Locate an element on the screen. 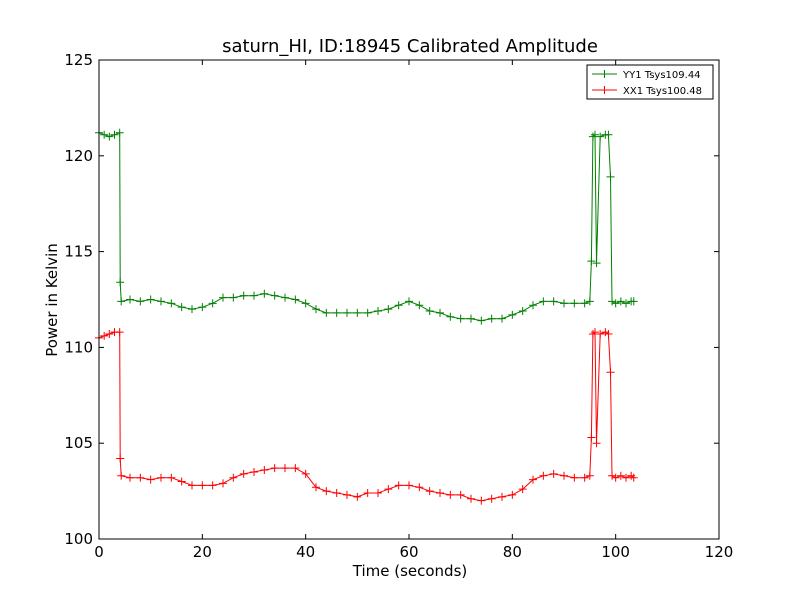 Image resolution: width=800 pixels, height=600 pixels. x-tick-label: 120 is located at coordinates (719, 552).